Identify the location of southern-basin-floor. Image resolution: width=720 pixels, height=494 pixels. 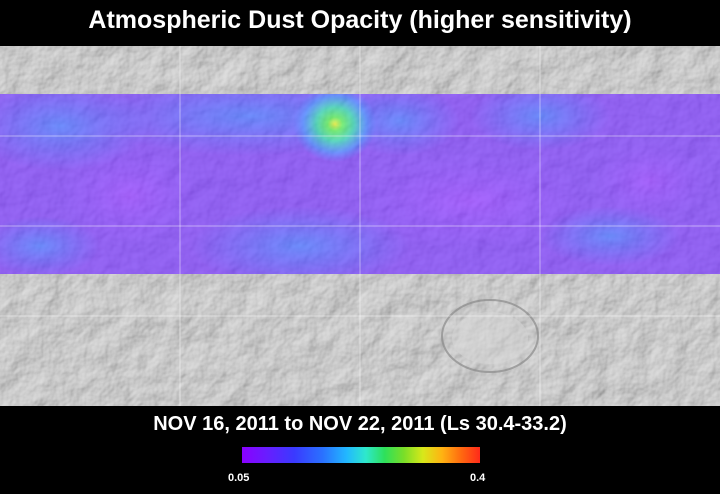
(490, 338).